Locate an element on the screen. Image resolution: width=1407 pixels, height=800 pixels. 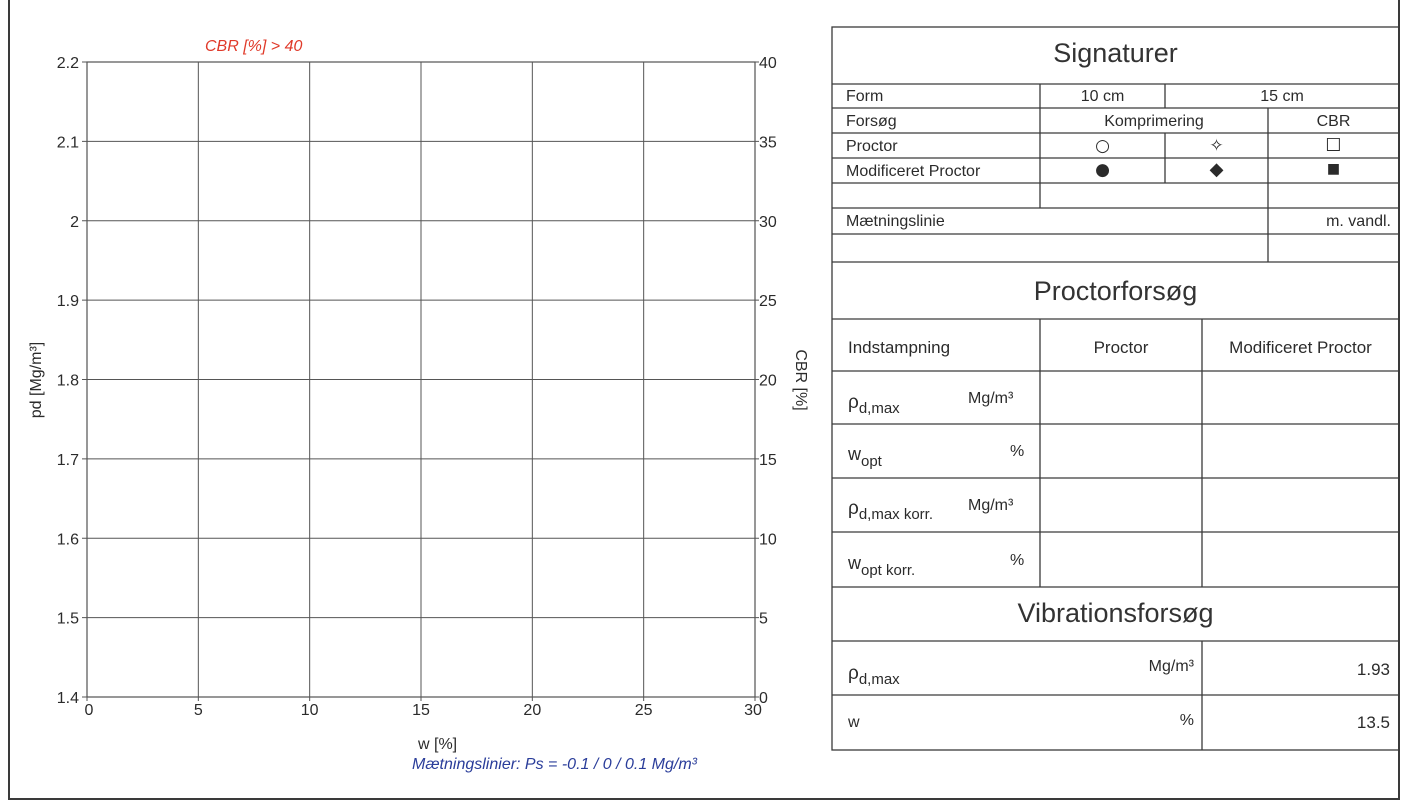
vib-w-unit: % is located at coordinates (1186, 720).